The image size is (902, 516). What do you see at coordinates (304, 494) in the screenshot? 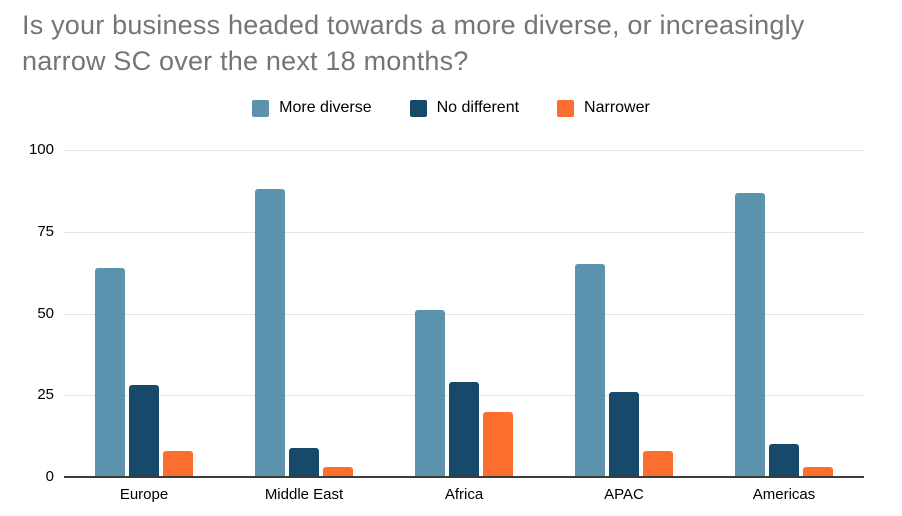
I see `x-axis-label: Middle East` at bounding box center [304, 494].